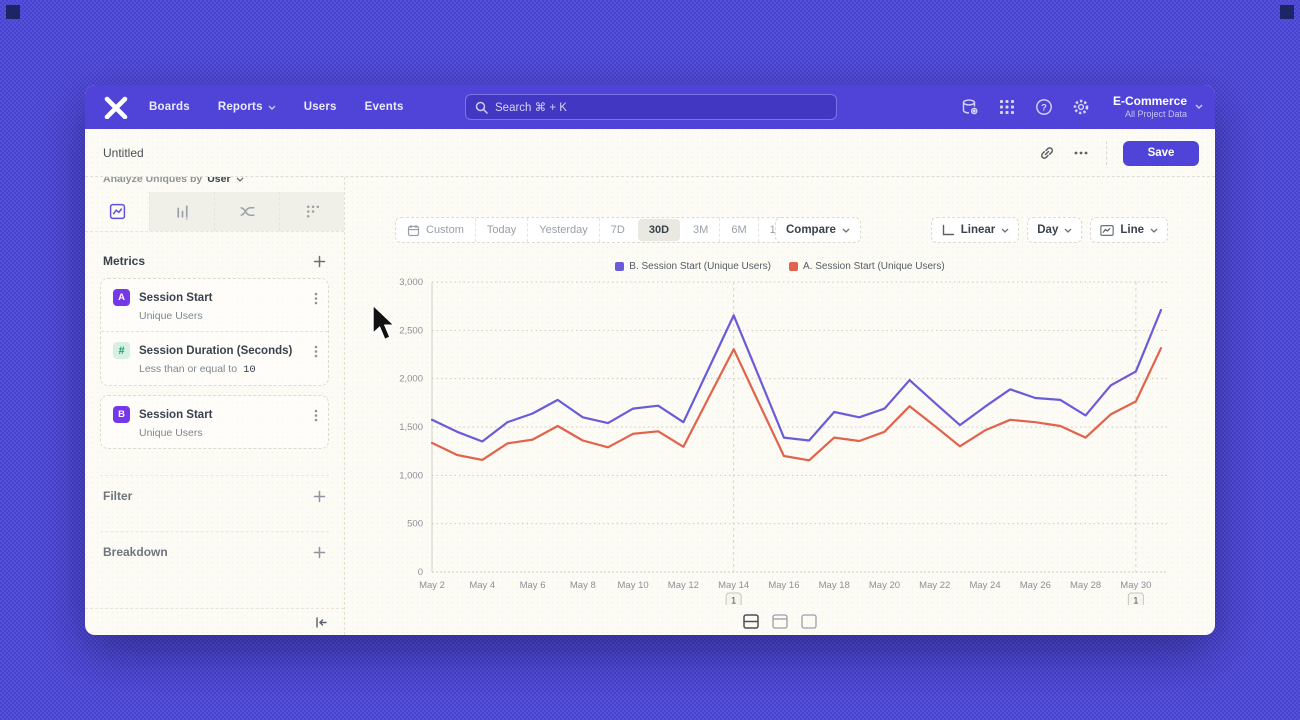  What do you see at coordinates (975, 230) in the screenshot?
I see `axis-scale-dropdown: Linear` at bounding box center [975, 230].